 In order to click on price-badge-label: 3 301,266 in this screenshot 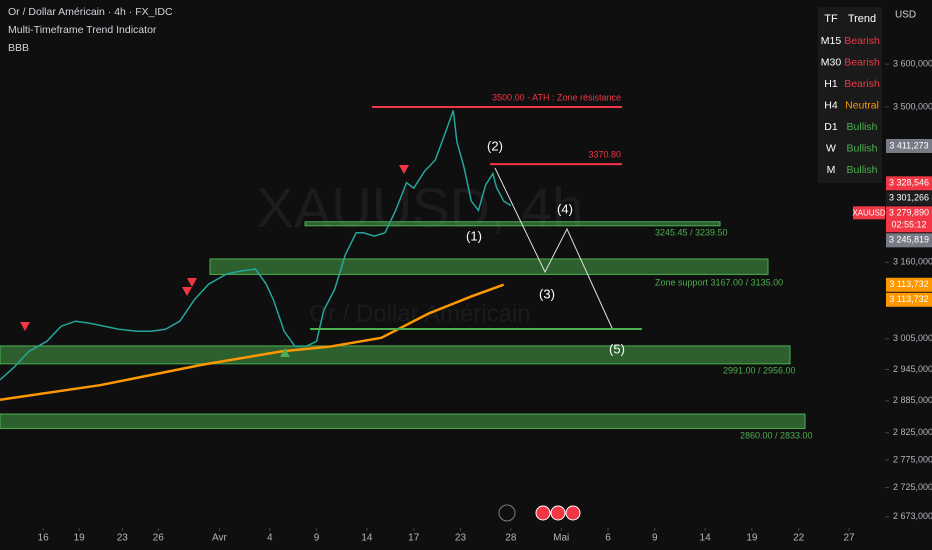, I will do `click(909, 198)`.